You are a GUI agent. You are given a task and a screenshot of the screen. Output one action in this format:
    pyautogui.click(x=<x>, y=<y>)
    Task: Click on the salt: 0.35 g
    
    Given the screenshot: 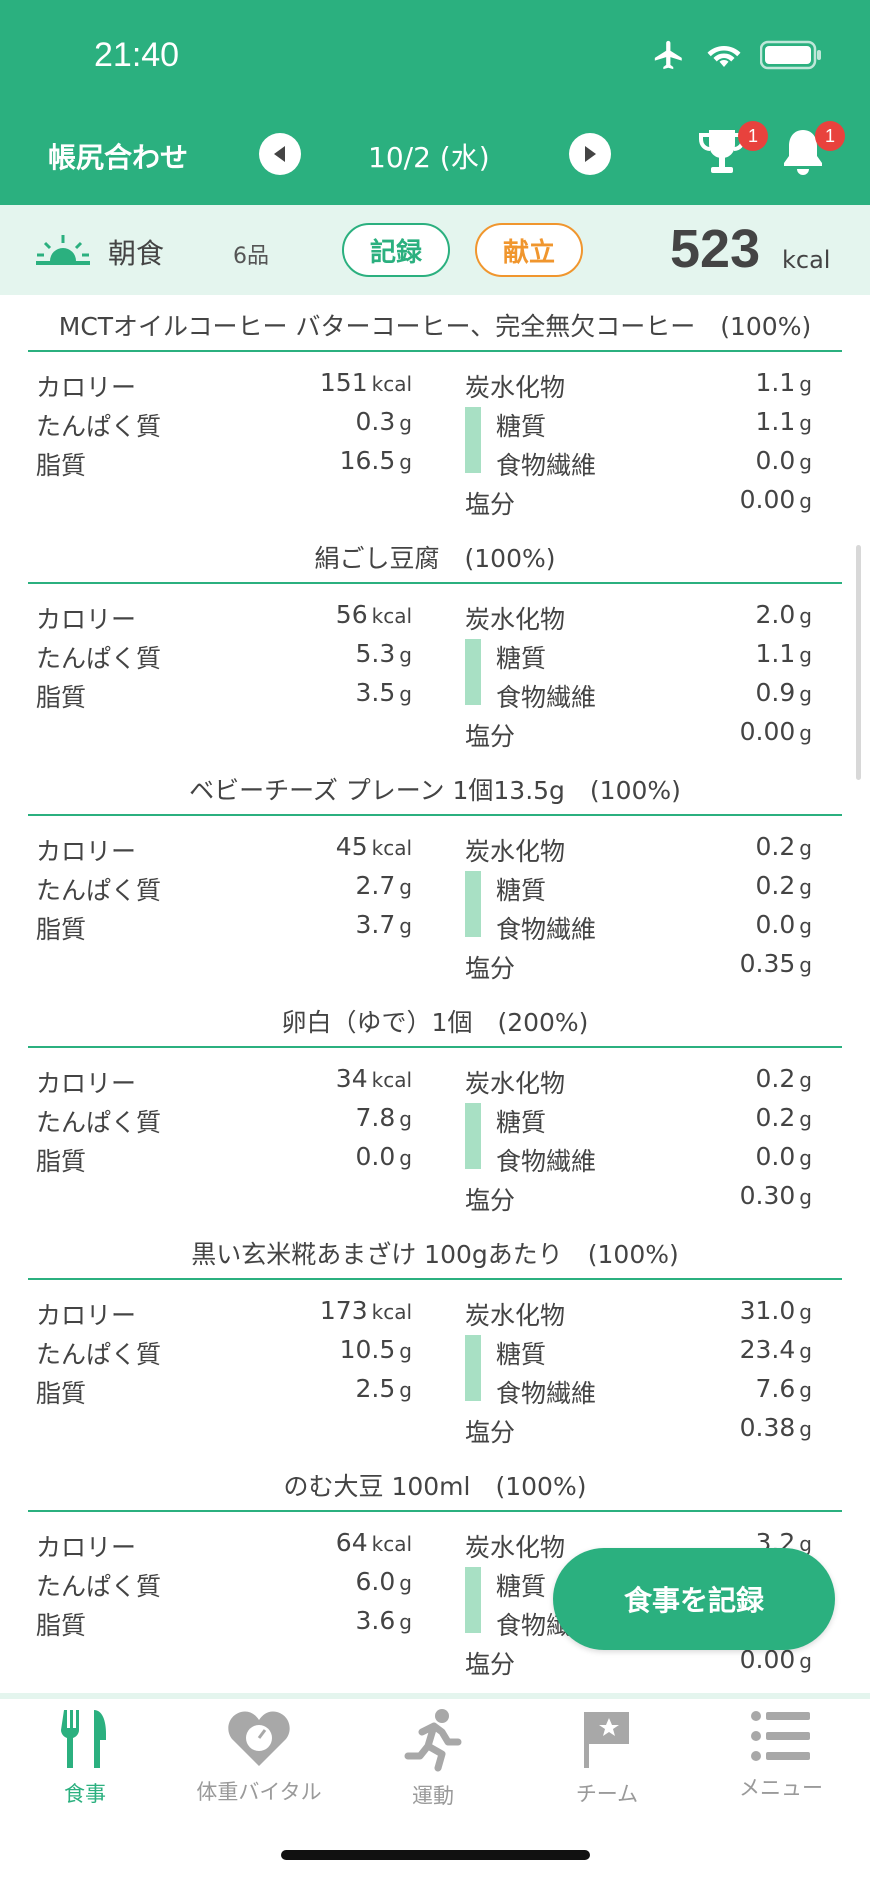 What is the action you would take?
    pyautogui.click(x=776, y=963)
    